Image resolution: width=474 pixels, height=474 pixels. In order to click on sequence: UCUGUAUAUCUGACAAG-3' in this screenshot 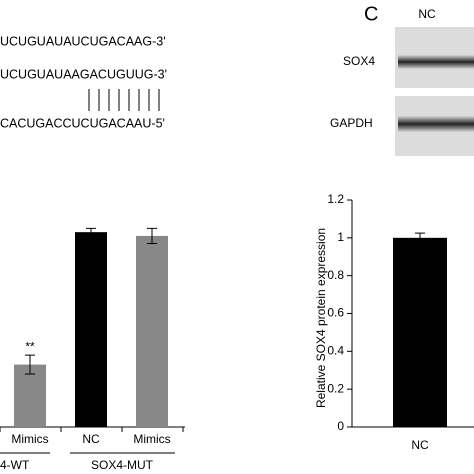, I will do `click(83, 41)`.